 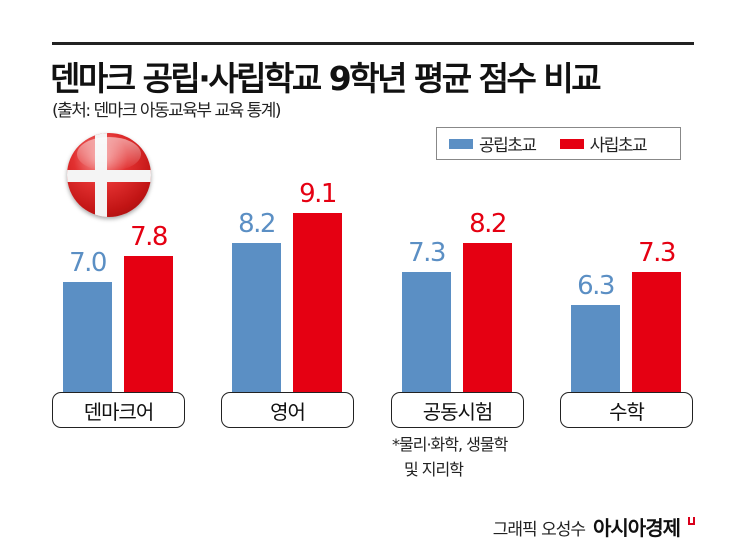 What do you see at coordinates (691, 521) in the screenshot?
I see `brand-mark-icon` at bounding box center [691, 521].